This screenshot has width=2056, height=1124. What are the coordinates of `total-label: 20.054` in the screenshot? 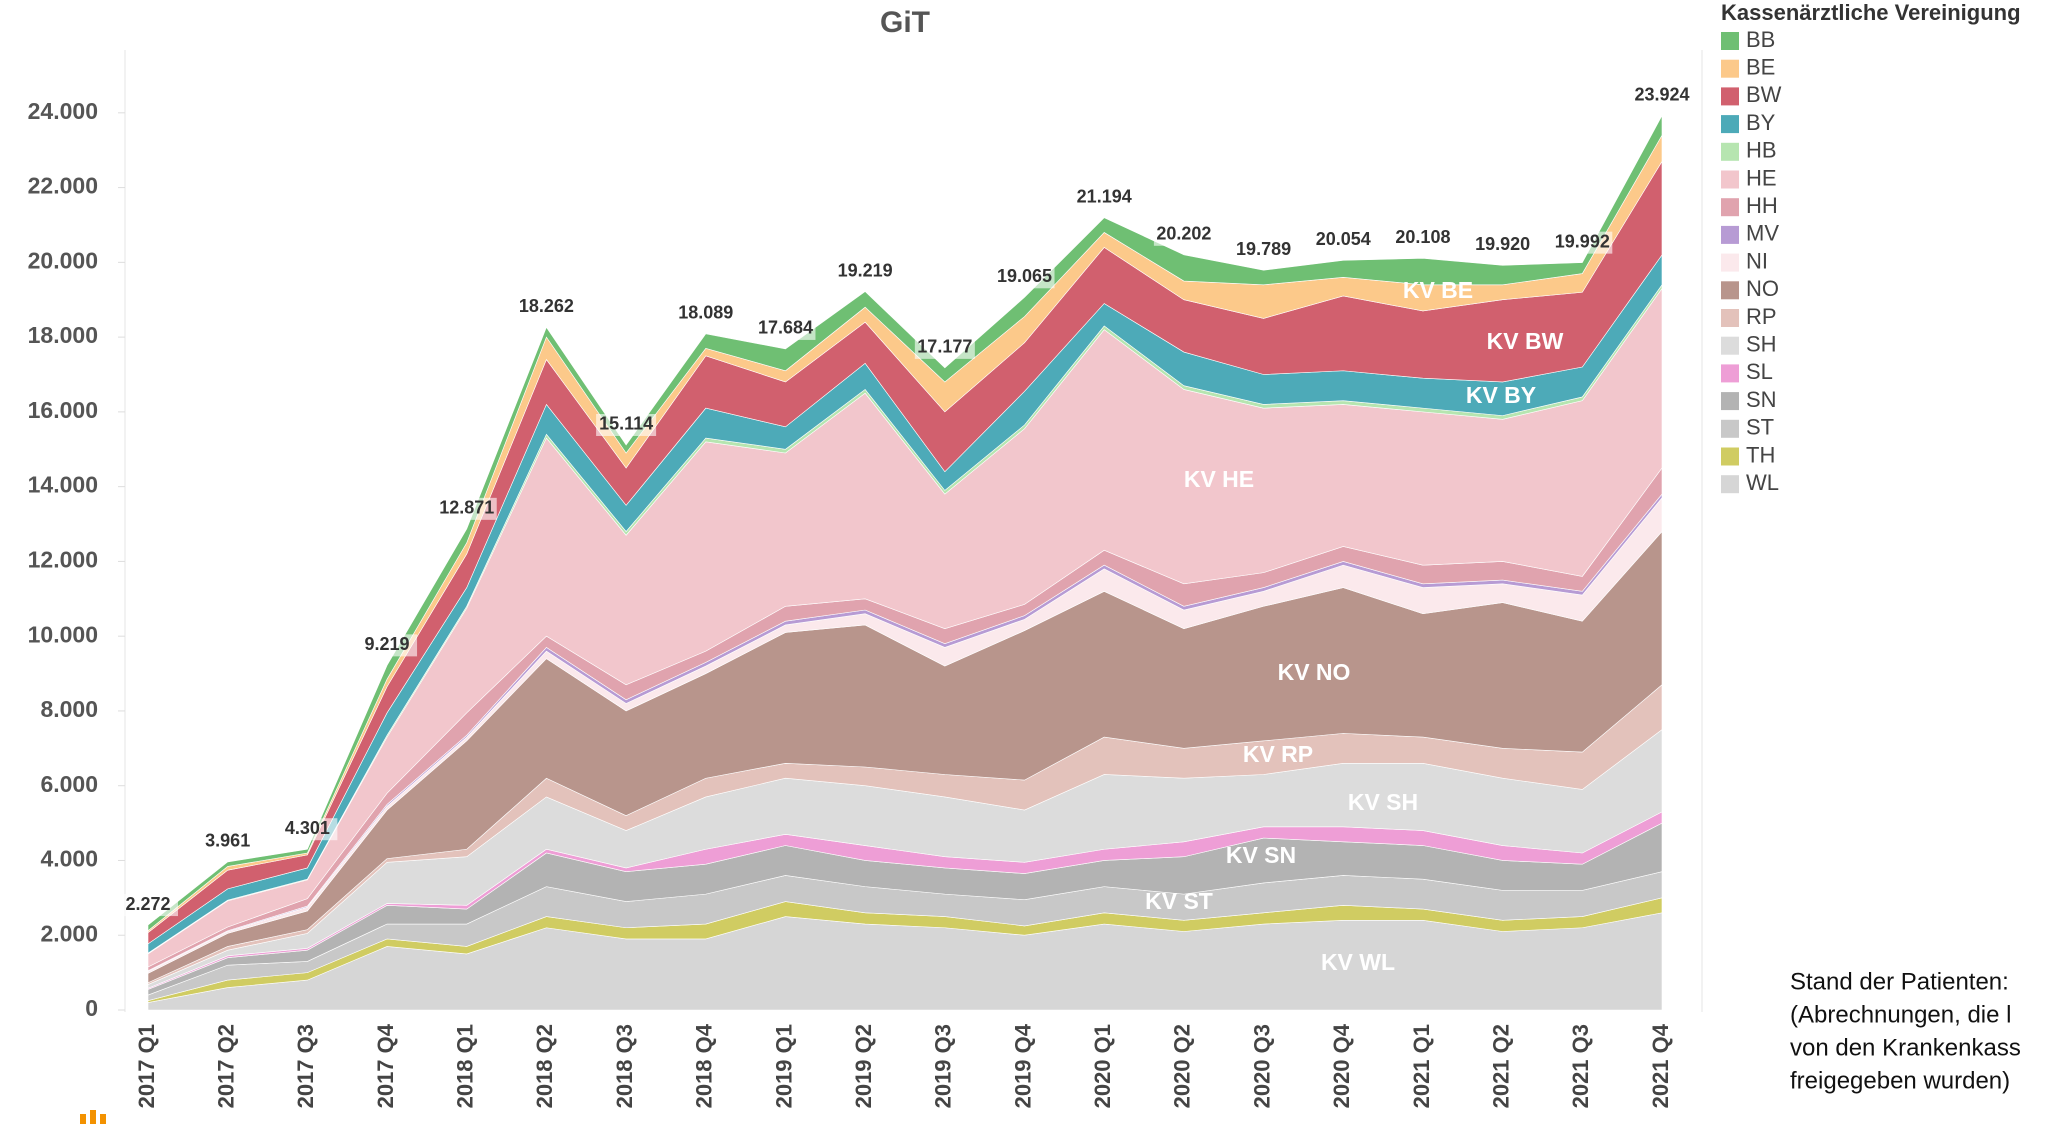 It's located at (1343, 239).